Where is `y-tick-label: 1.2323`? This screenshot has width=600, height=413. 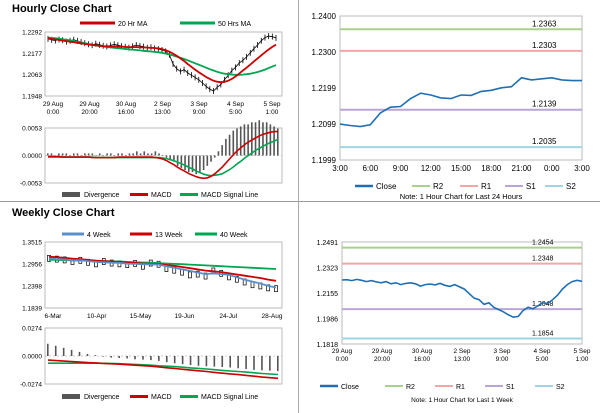 y-tick-label: 1.2323 is located at coordinates (328, 268).